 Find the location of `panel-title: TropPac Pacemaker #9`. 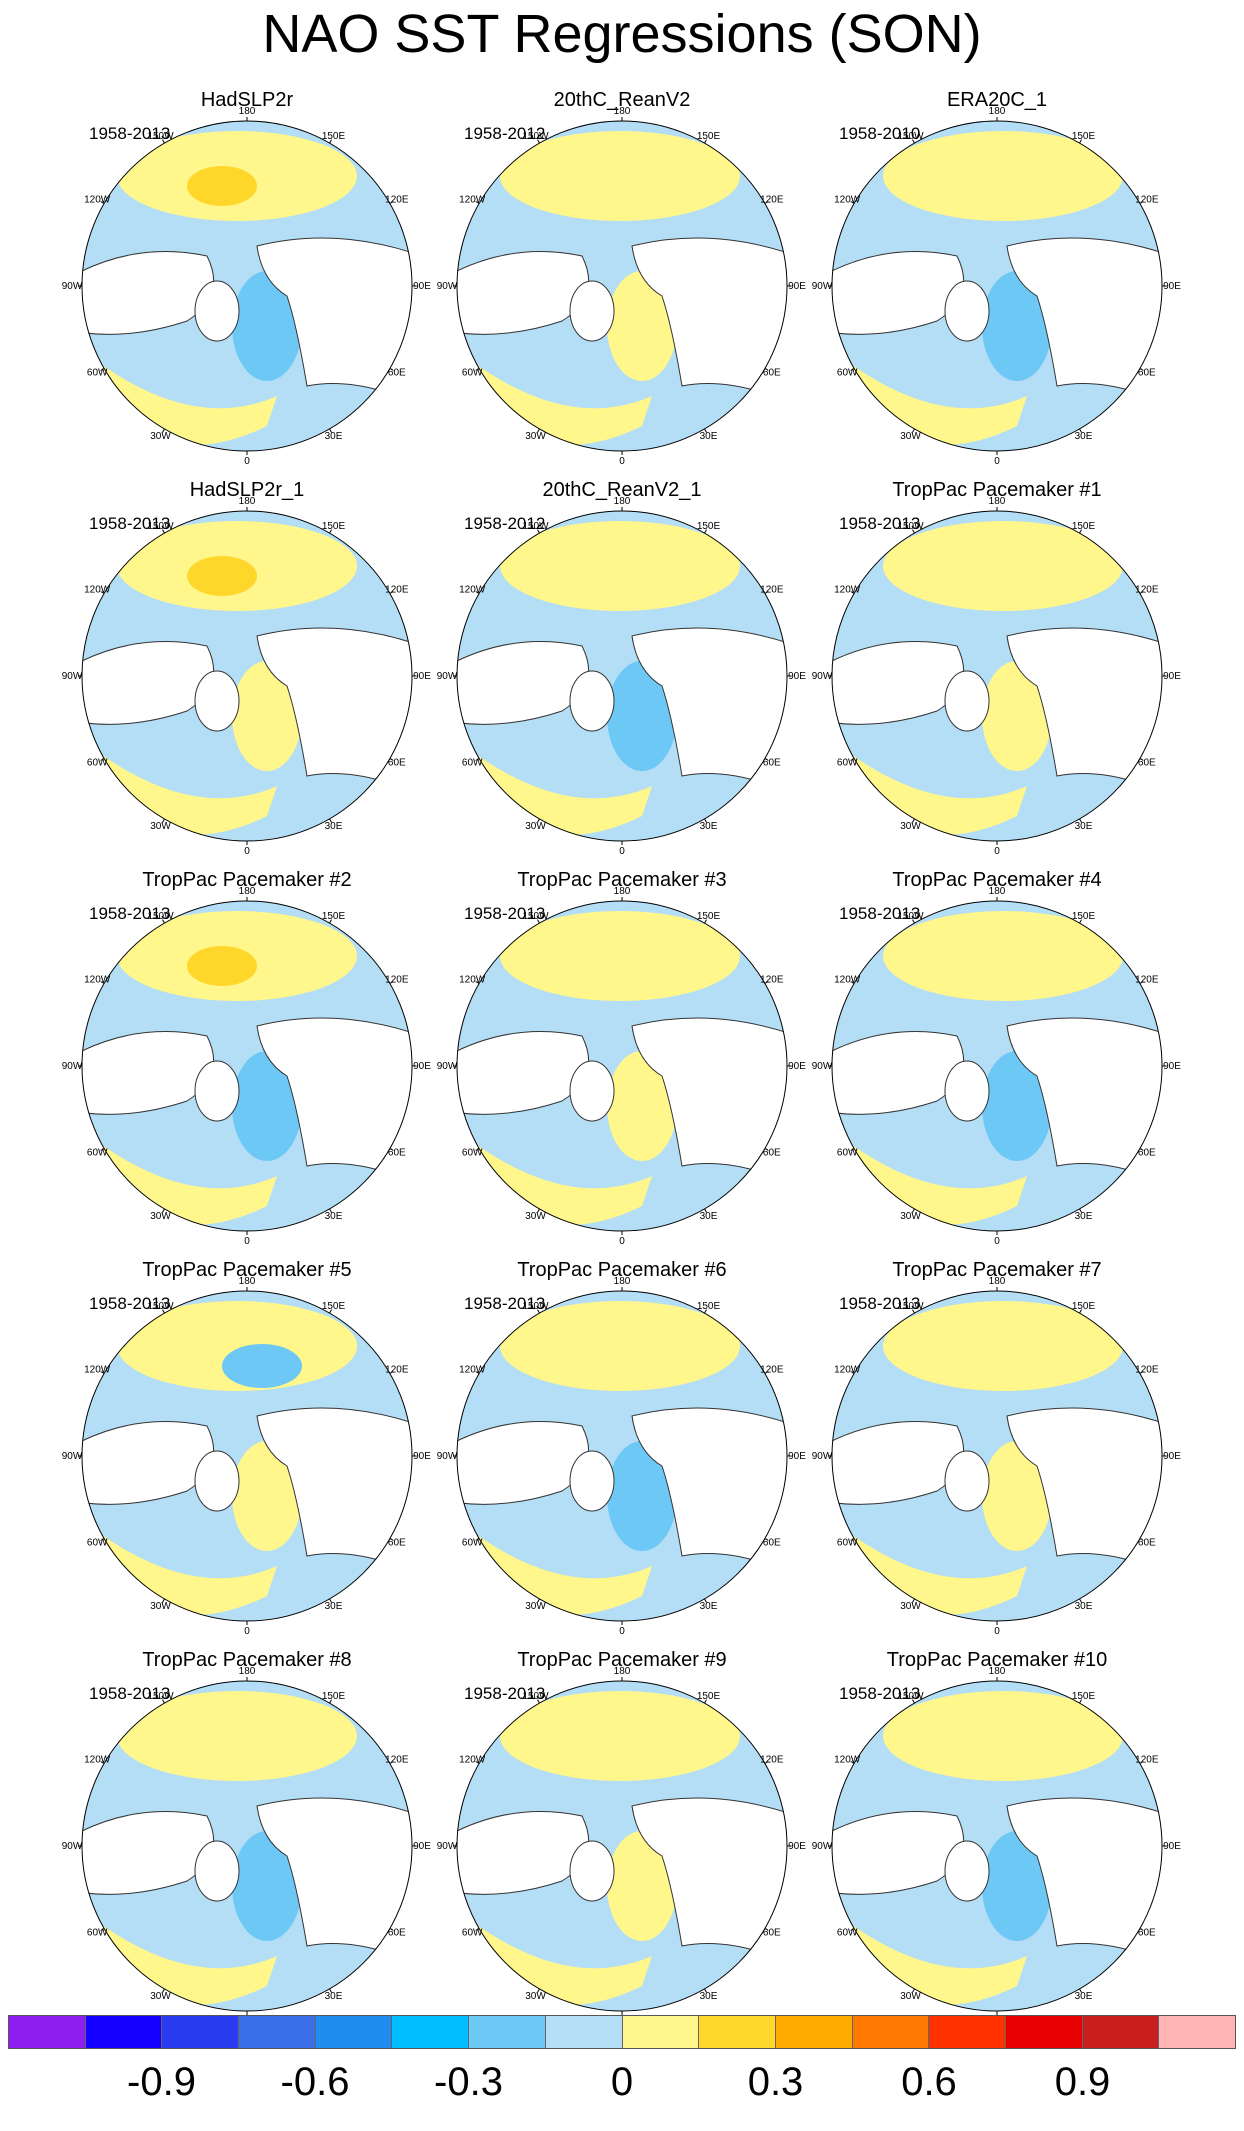

panel-title: TropPac Pacemaker #9 is located at coordinates (622, 1660).